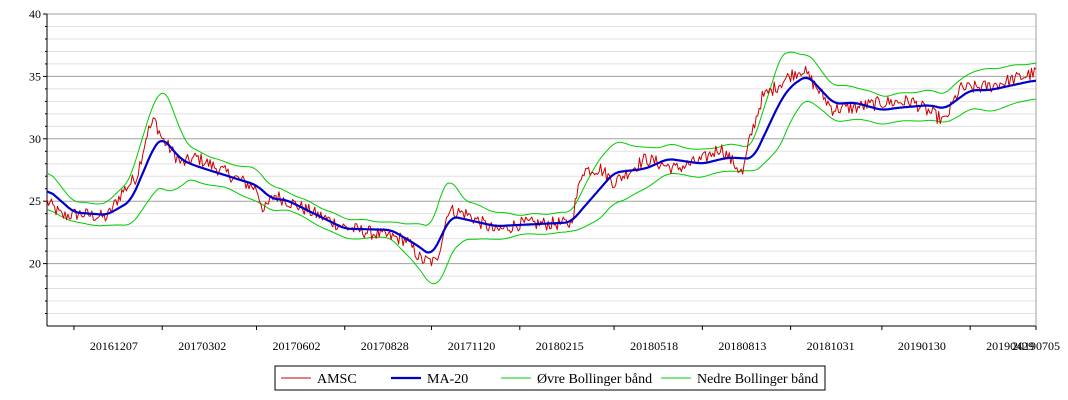 The image size is (1068, 400). Describe the element at coordinates (337, 379) in the screenshot. I see `legend-label: AMSC` at that location.